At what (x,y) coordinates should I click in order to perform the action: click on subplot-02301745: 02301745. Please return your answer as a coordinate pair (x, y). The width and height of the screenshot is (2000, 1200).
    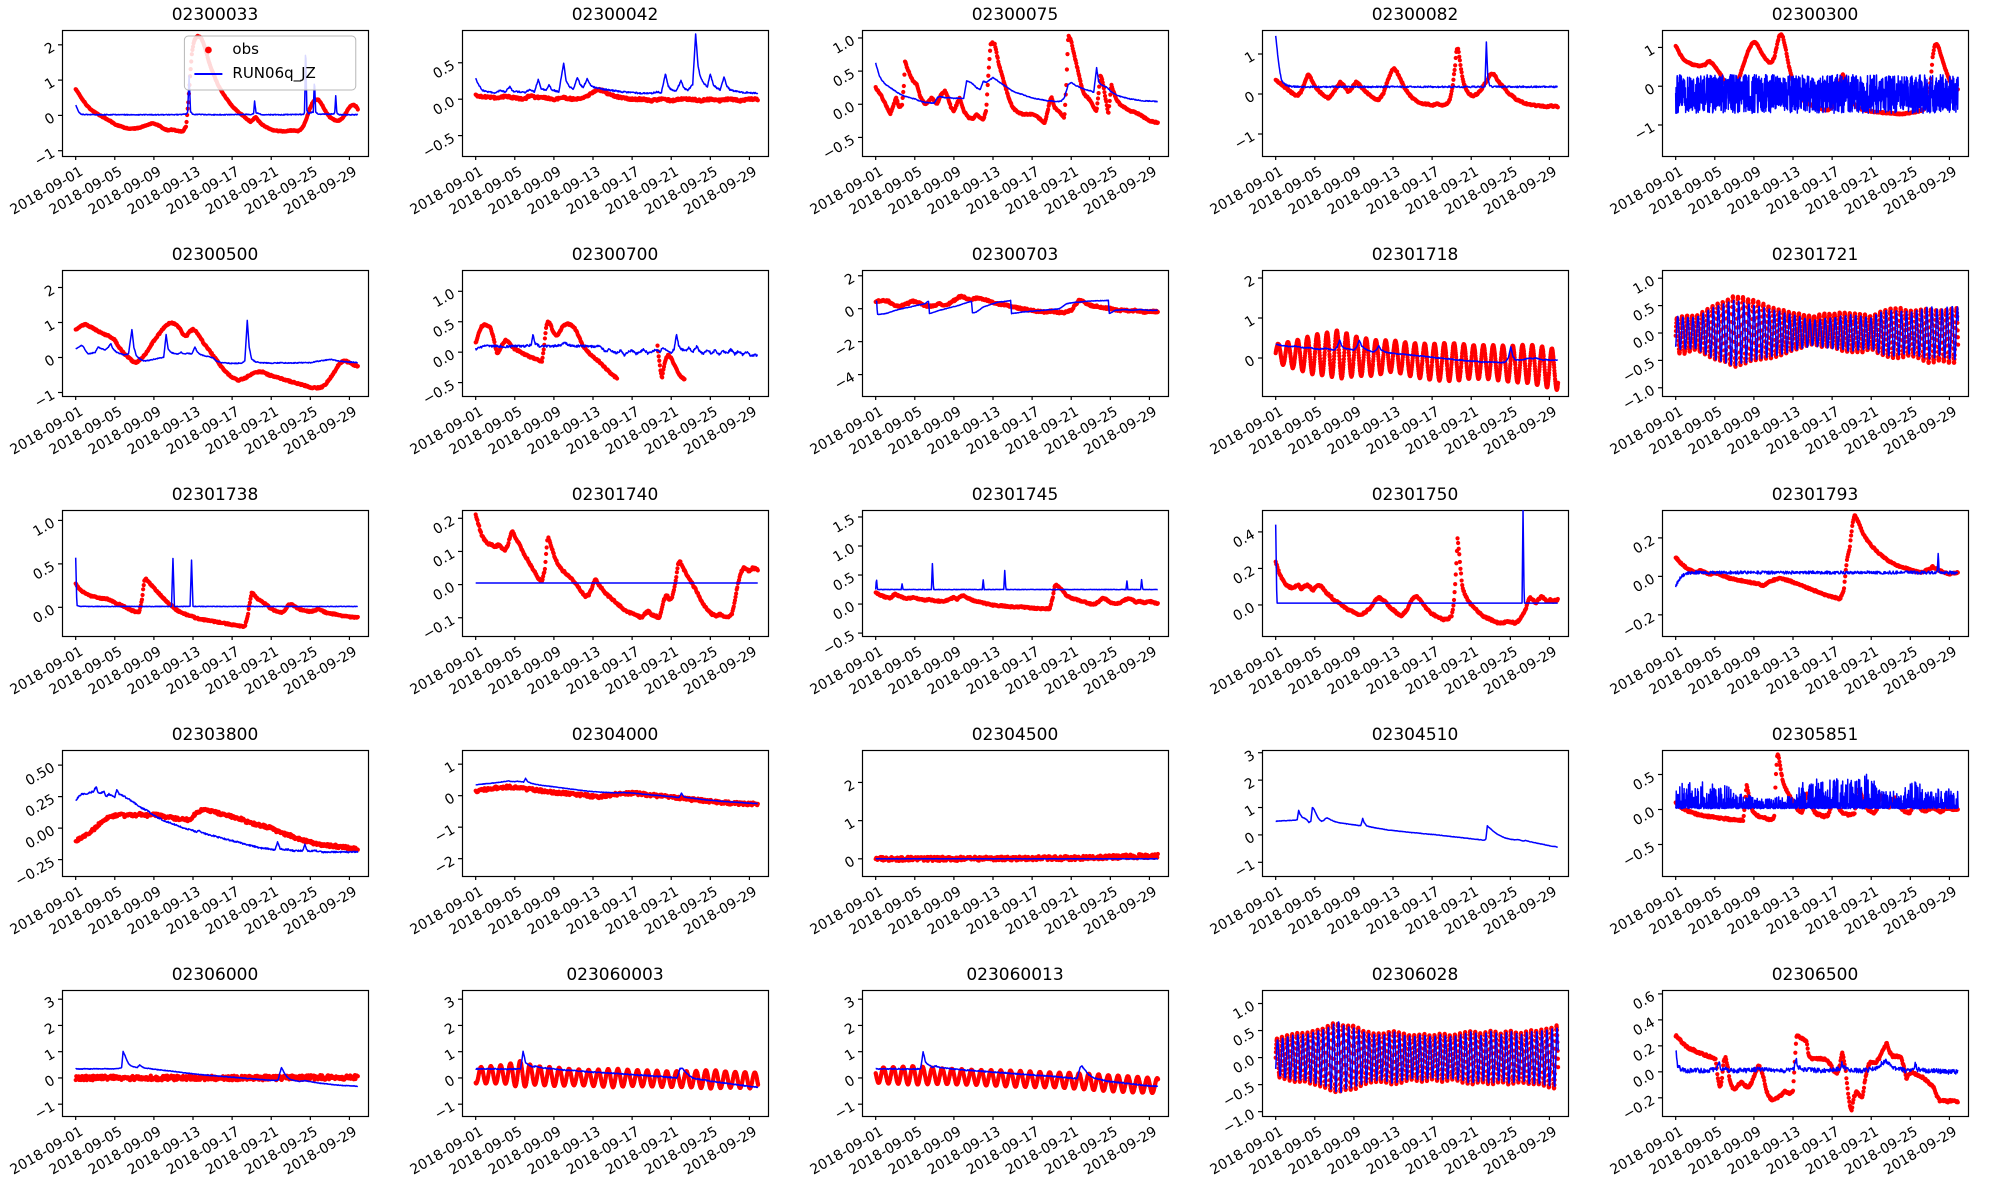
    Looking at the image, I should click on (1000, 600).